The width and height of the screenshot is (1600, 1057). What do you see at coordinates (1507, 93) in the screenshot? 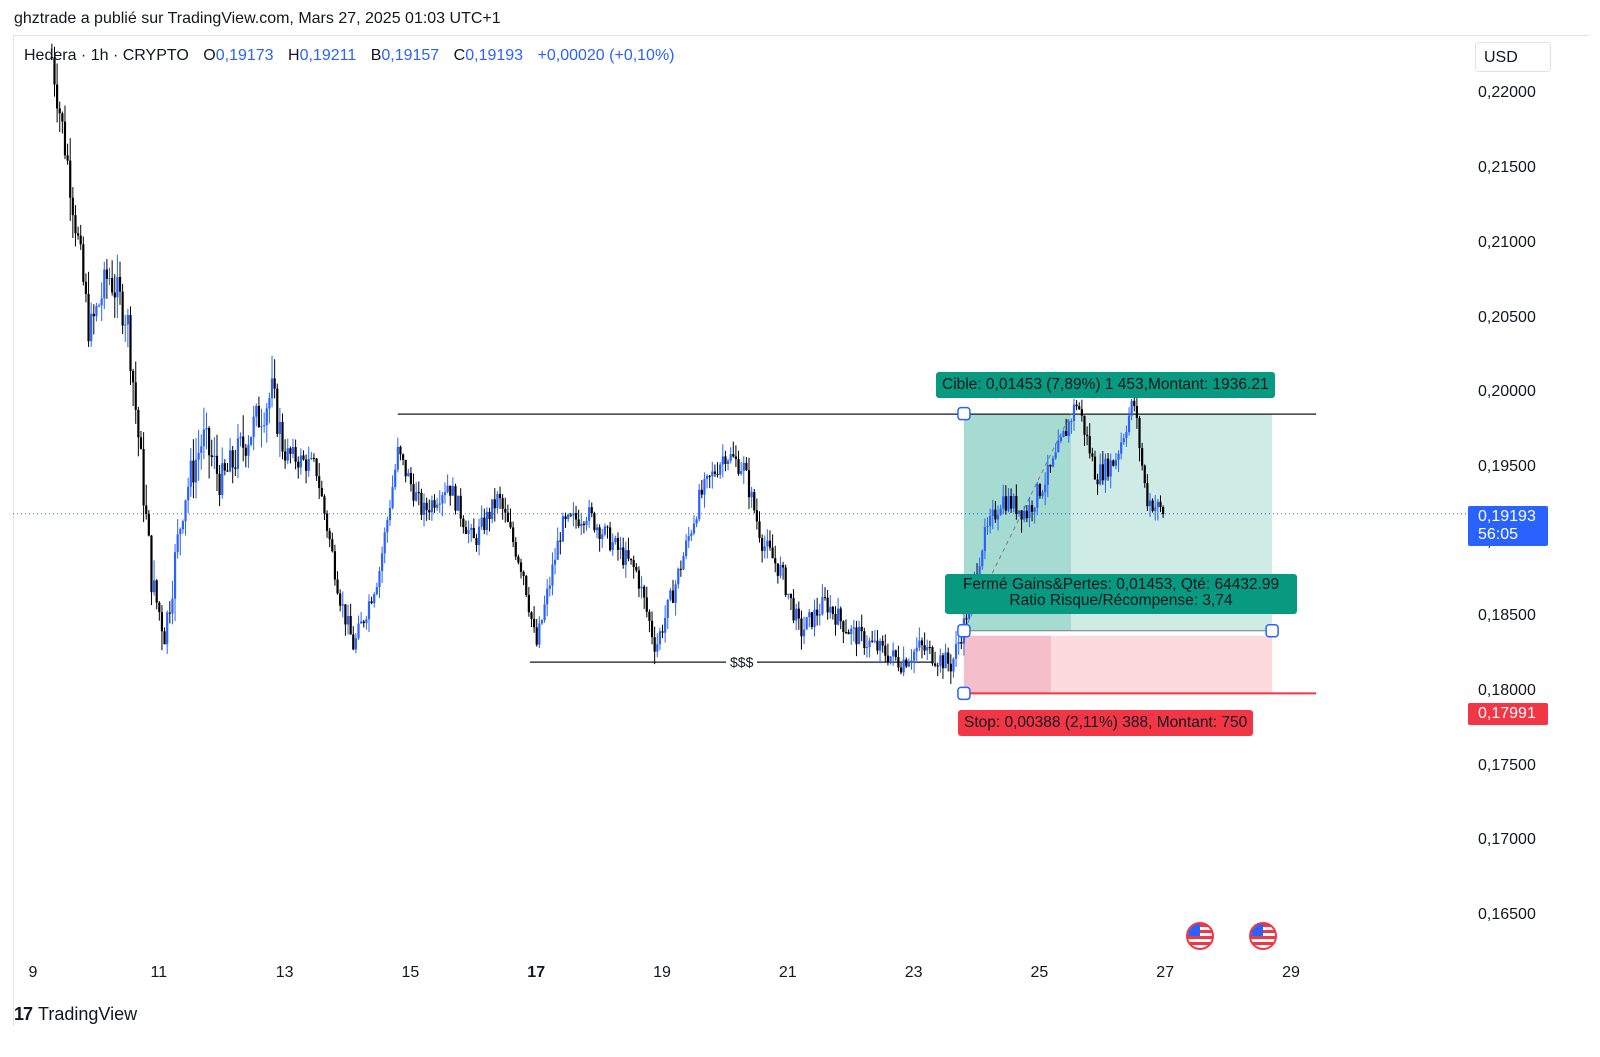
I see `y-tick-label: 0,22000` at bounding box center [1507, 93].